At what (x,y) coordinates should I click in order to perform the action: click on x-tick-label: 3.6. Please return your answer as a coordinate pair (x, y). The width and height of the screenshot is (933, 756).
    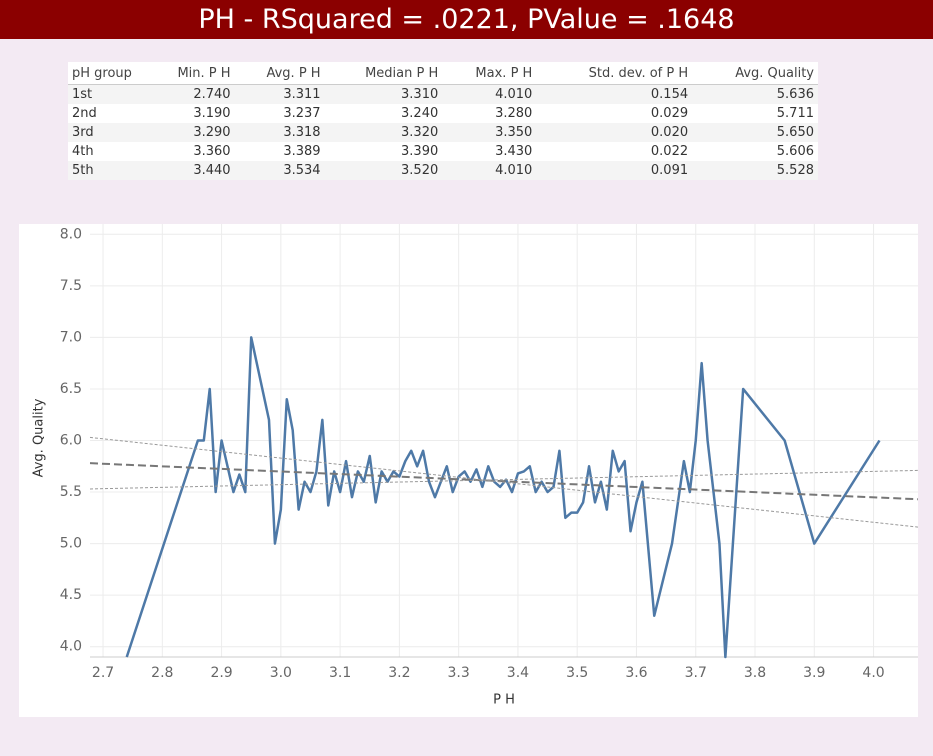
    Looking at the image, I should click on (636, 673).